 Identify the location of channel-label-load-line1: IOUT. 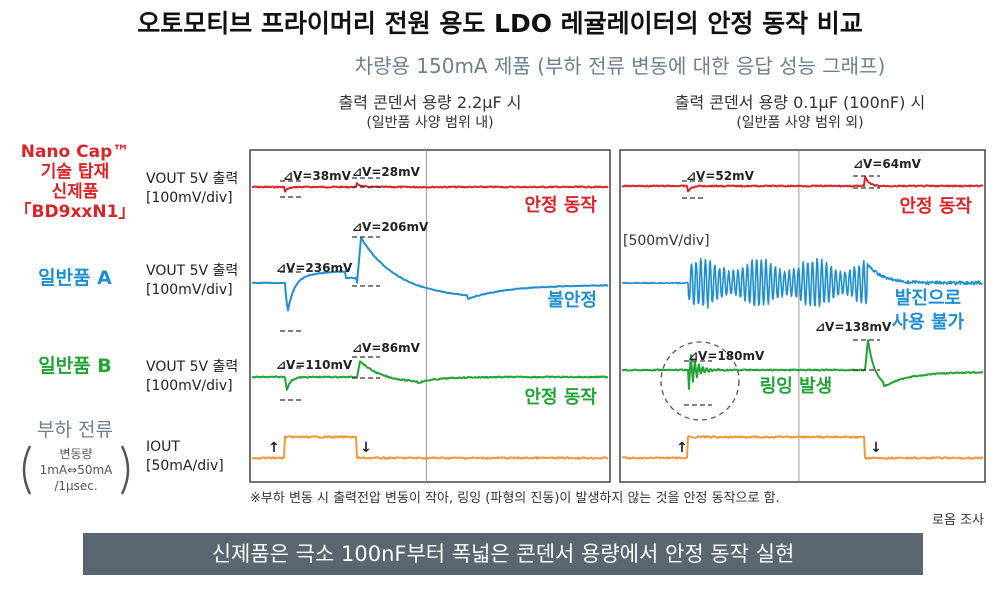
(163, 447).